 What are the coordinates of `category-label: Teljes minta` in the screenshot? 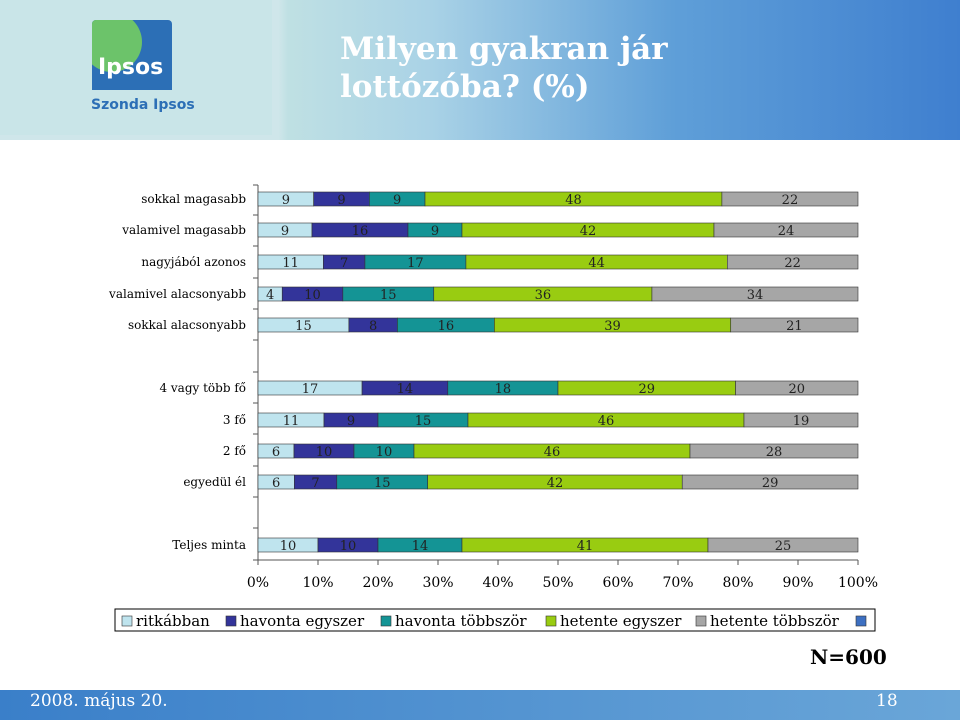 It's located at (209, 545).